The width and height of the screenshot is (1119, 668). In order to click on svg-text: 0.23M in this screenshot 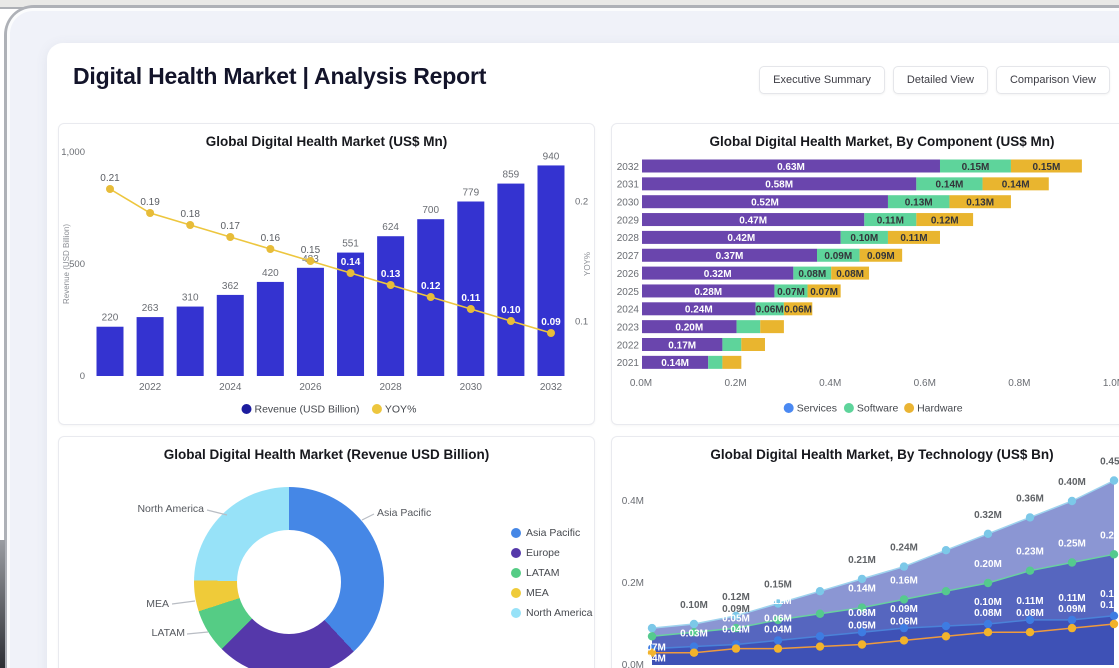, I will do `click(1030, 552)`.